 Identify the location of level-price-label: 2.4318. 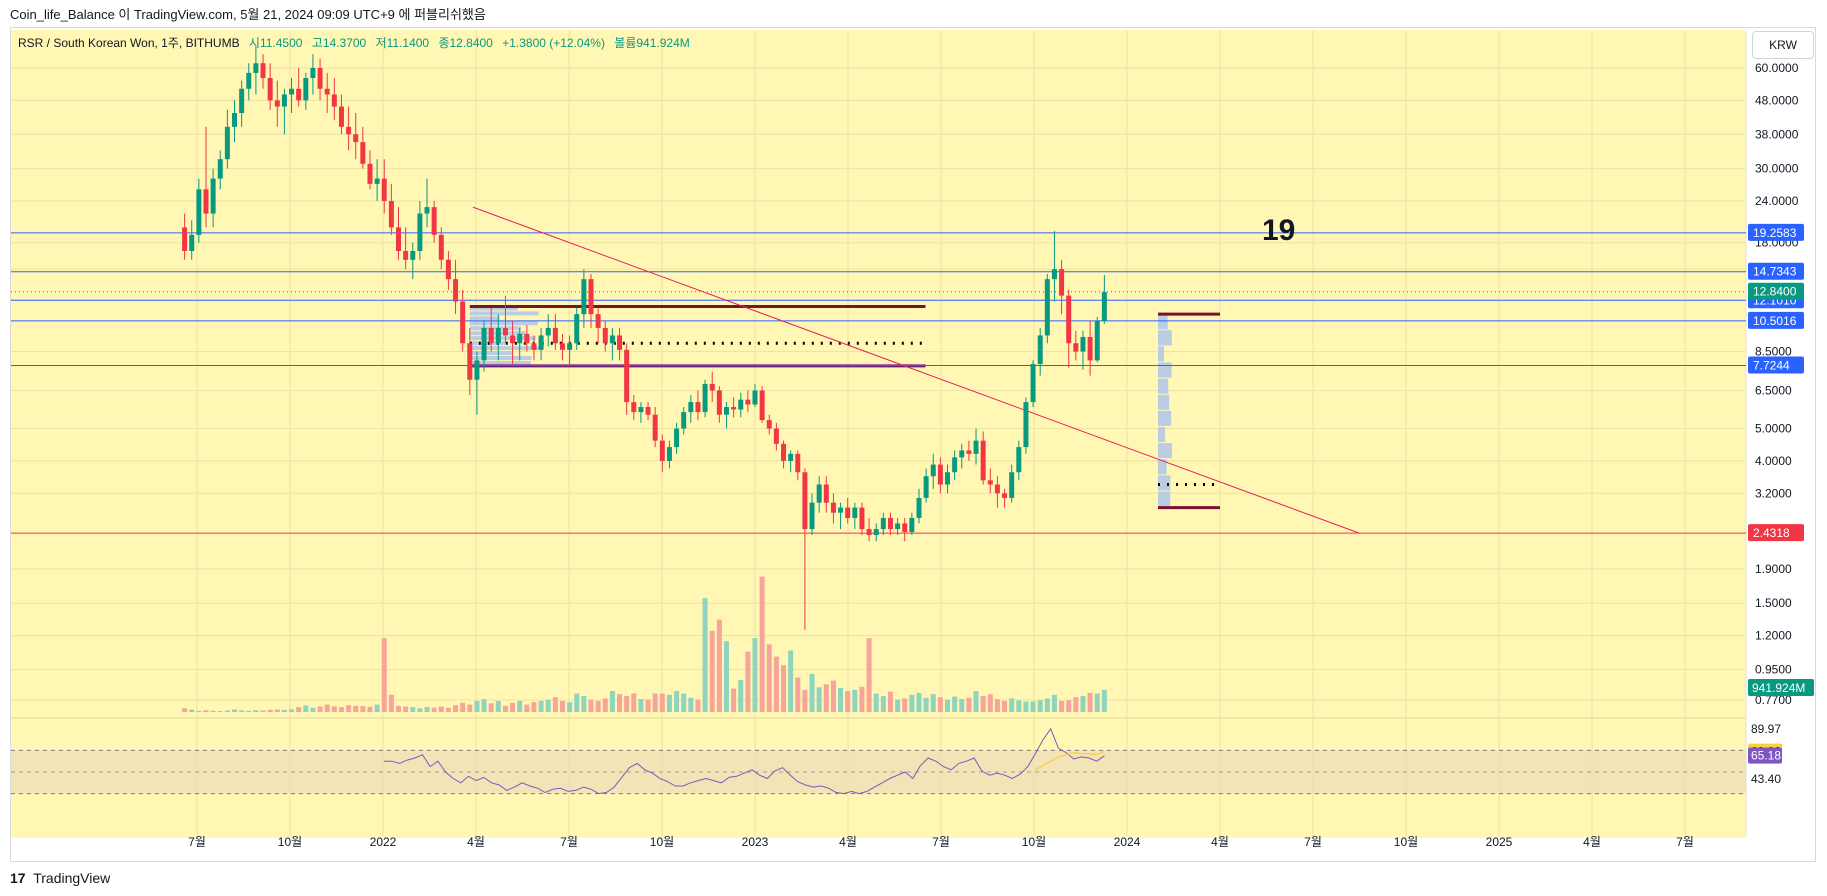
(1771, 533).